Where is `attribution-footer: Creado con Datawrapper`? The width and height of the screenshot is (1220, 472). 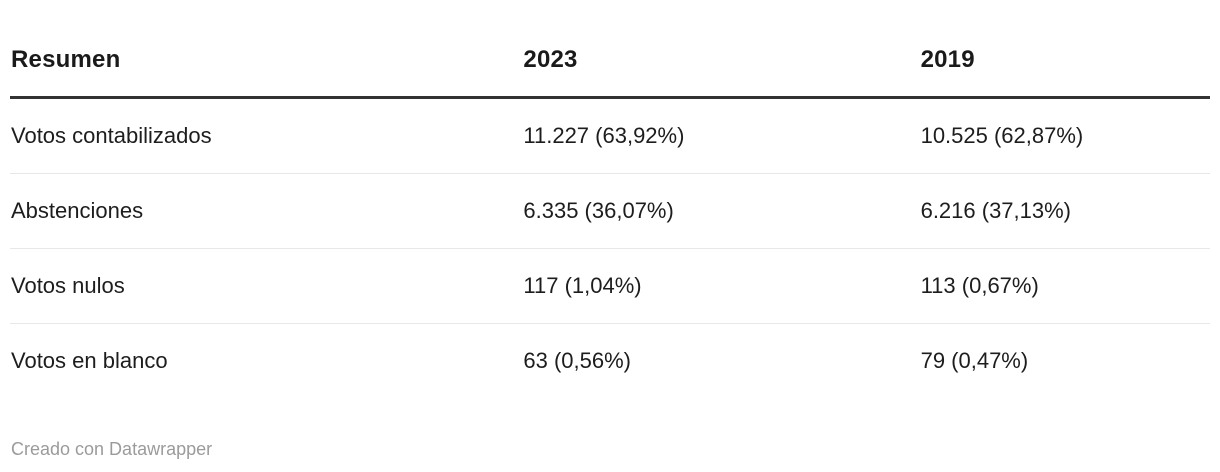
attribution-footer: Creado con Datawrapper is located at coordinates (610, 449).